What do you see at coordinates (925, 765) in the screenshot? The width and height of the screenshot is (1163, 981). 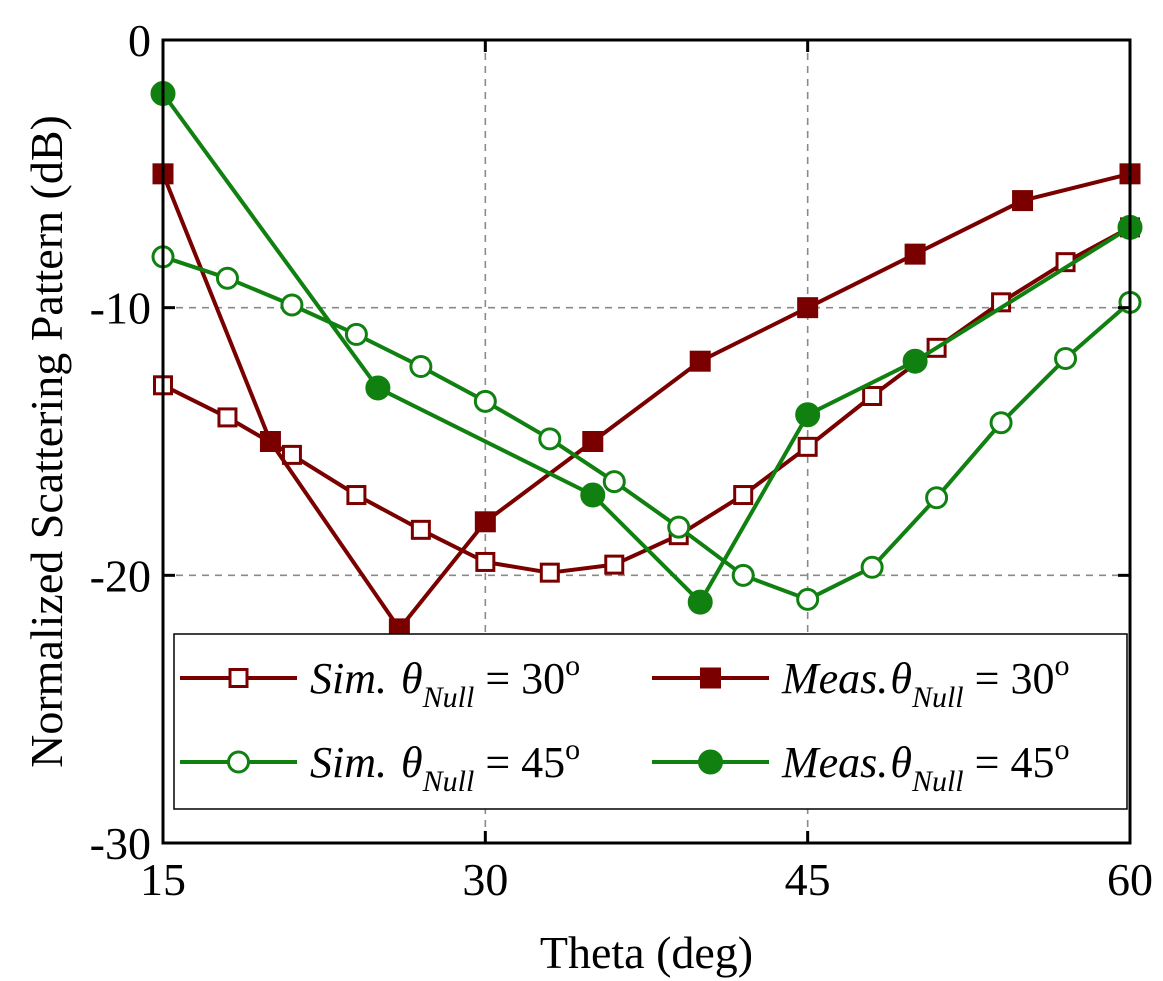 I see `legend-label: Meas.θNull = 45o` at bounding box center [925, 765].